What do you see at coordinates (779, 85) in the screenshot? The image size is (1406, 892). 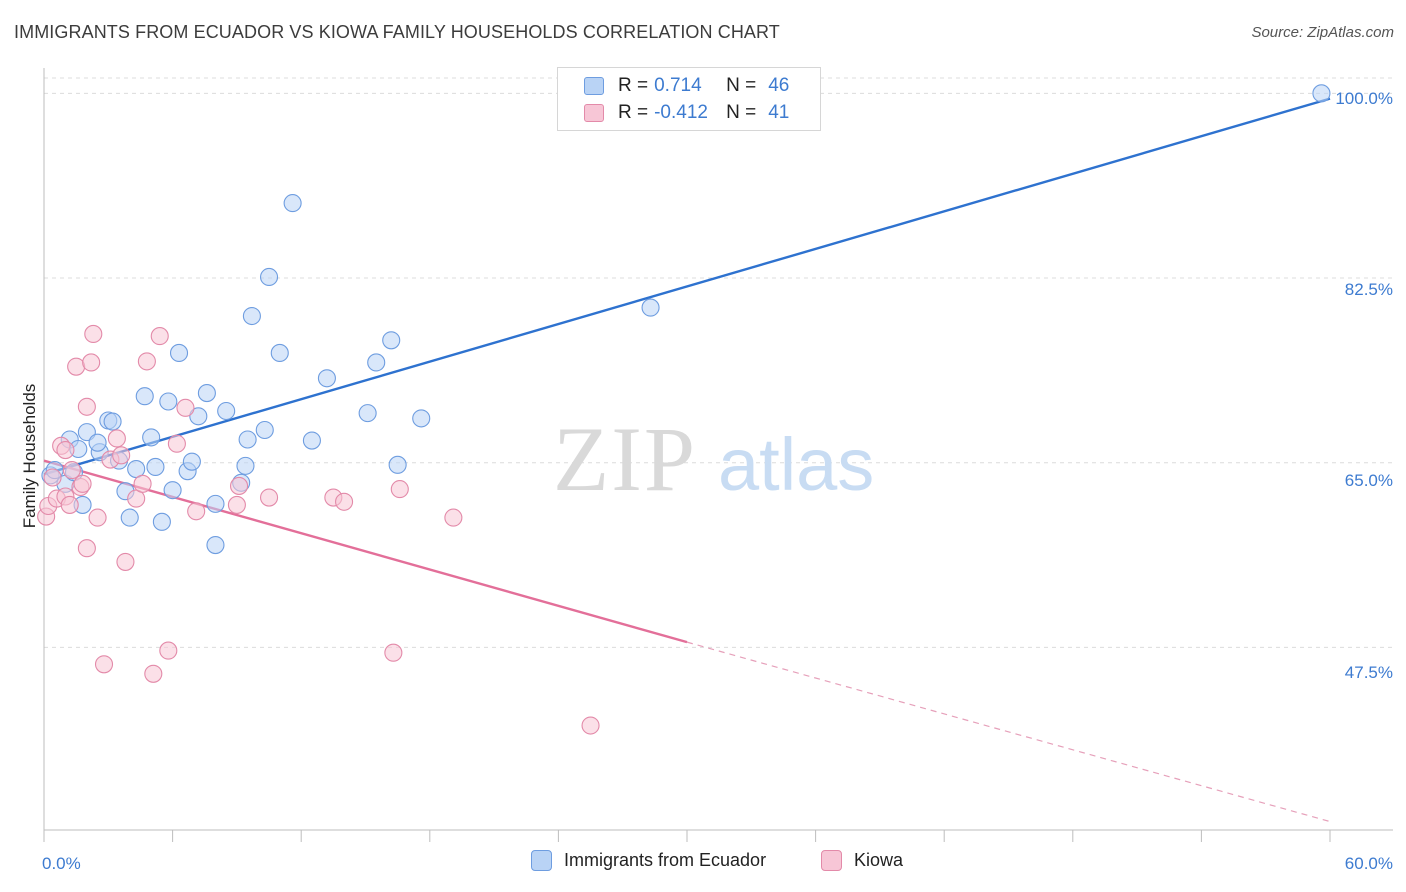 I see `legend-n-value: 46` at bounding box center [779, 85].